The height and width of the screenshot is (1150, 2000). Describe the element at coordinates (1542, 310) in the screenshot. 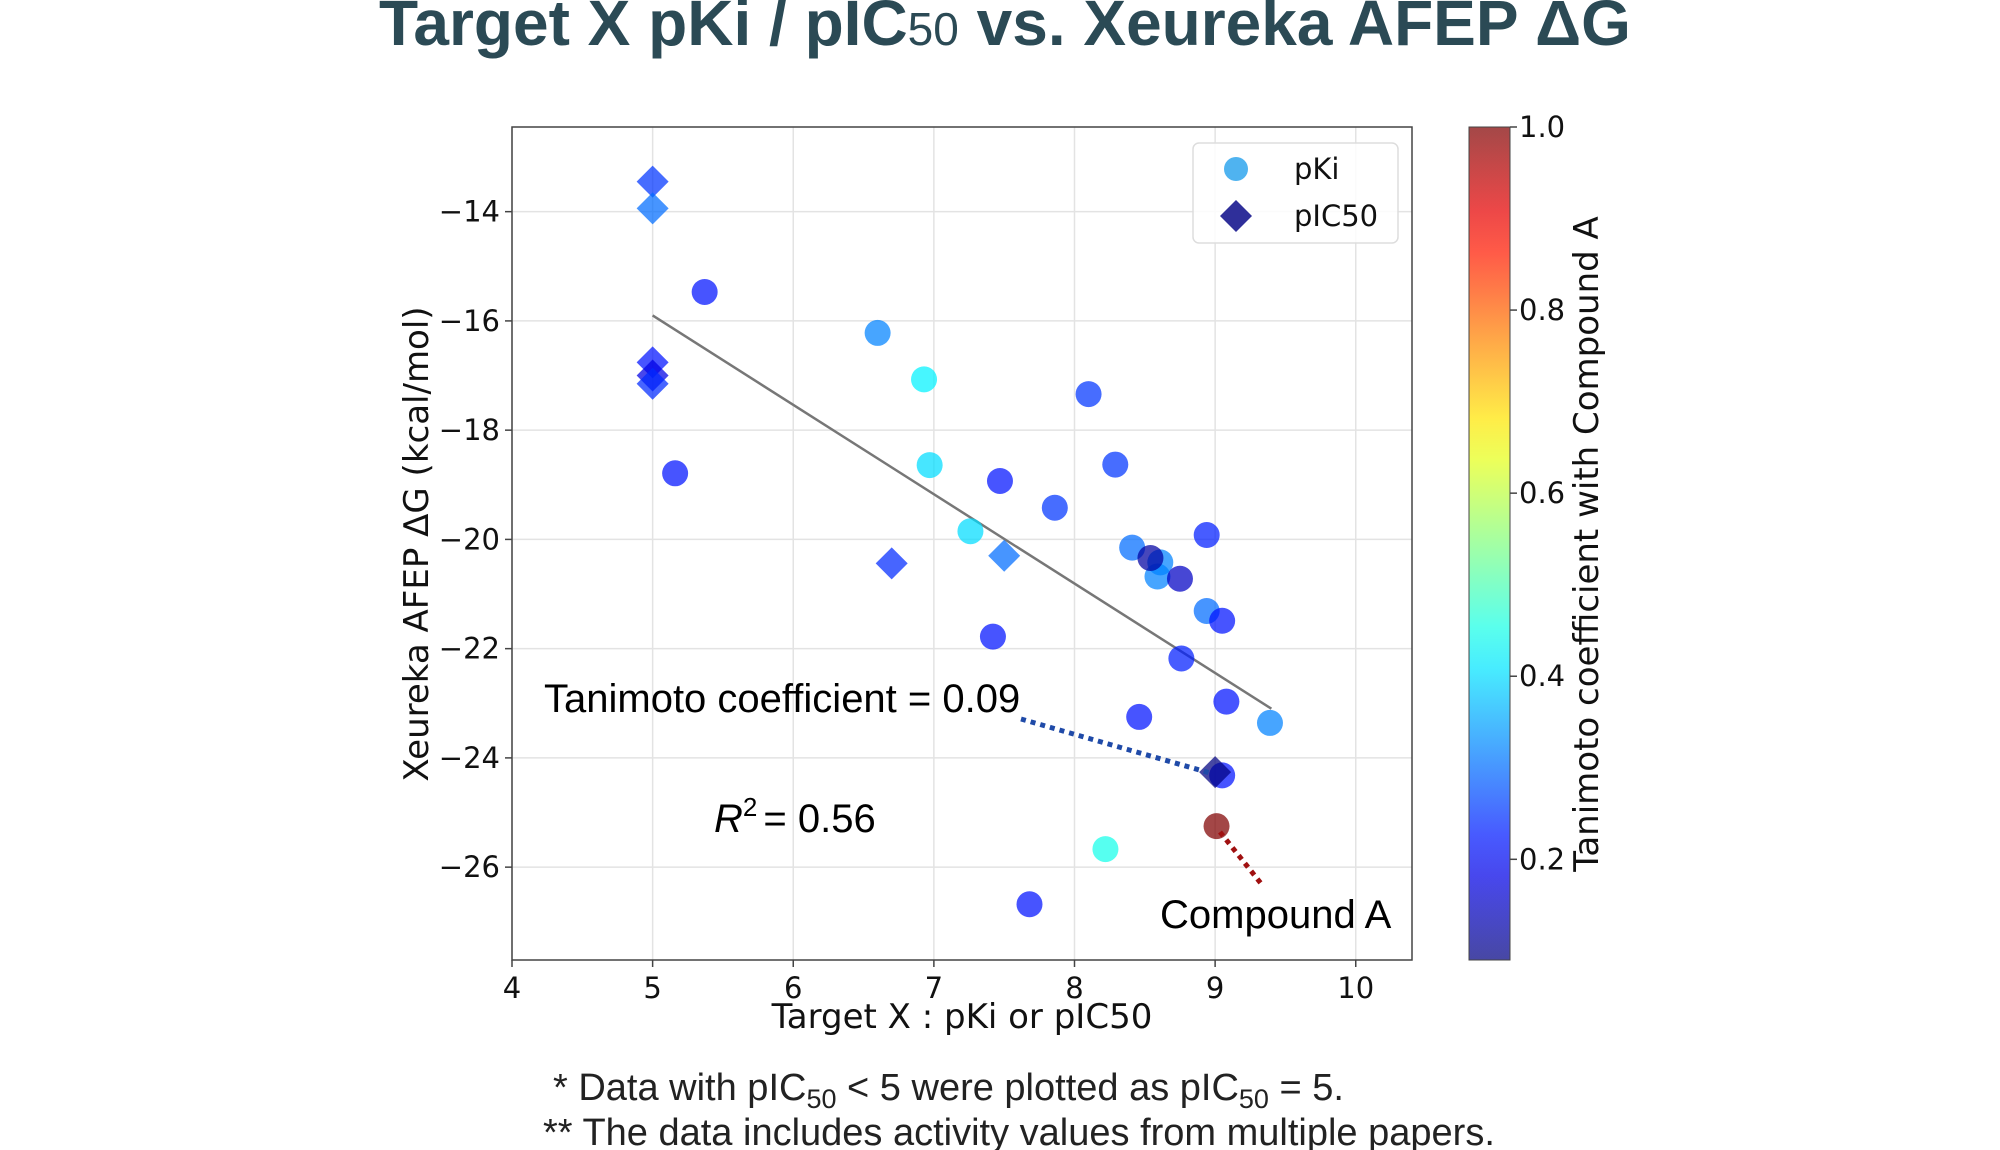

I see `colorbar-tick-label: 0.8` at that location.